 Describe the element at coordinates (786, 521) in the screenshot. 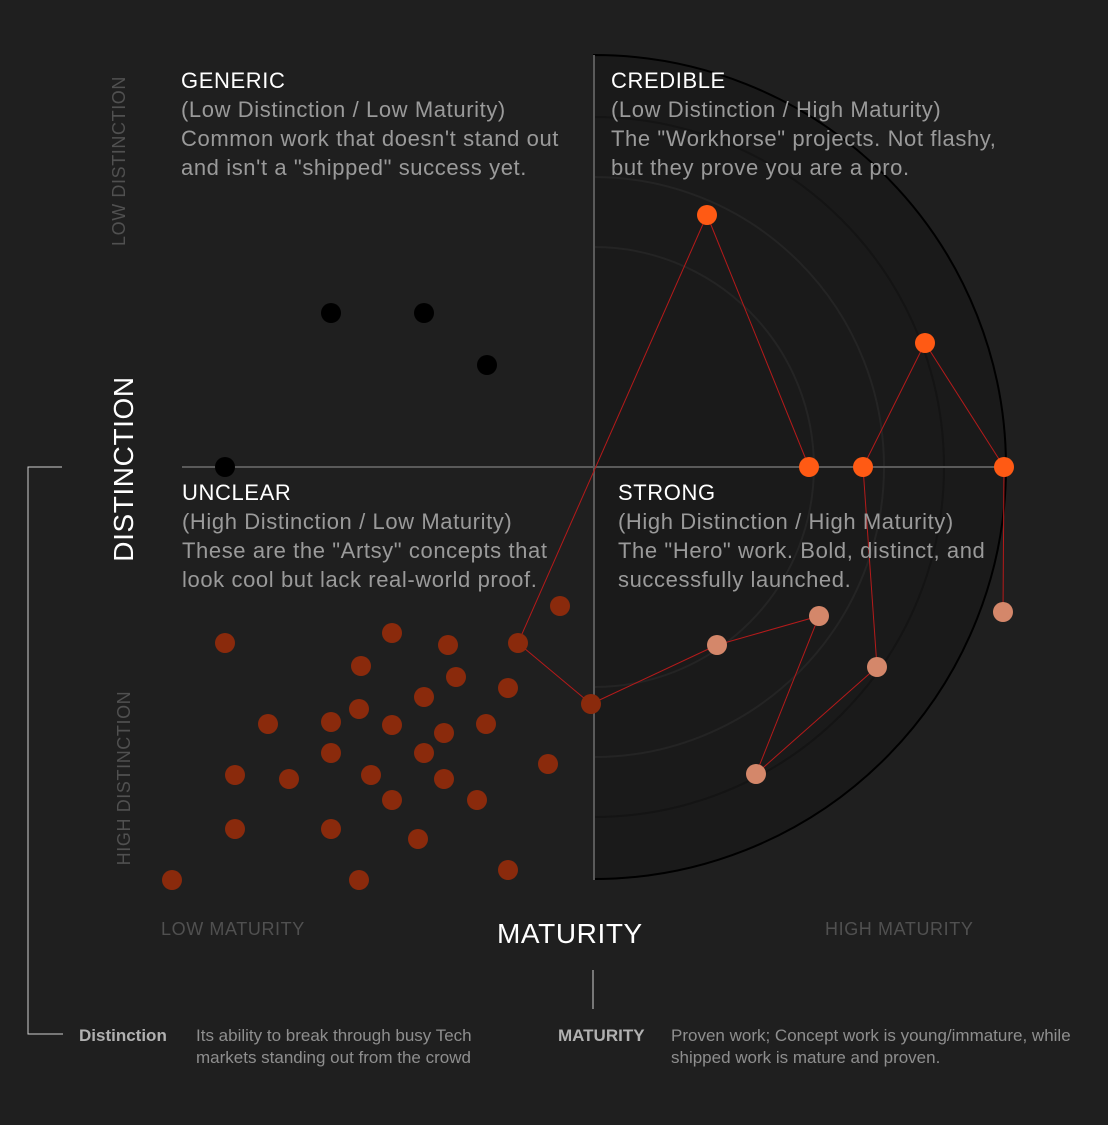

I see `quadrant-strong-subtitle: (High Distinction / High Maturity)` at that location.